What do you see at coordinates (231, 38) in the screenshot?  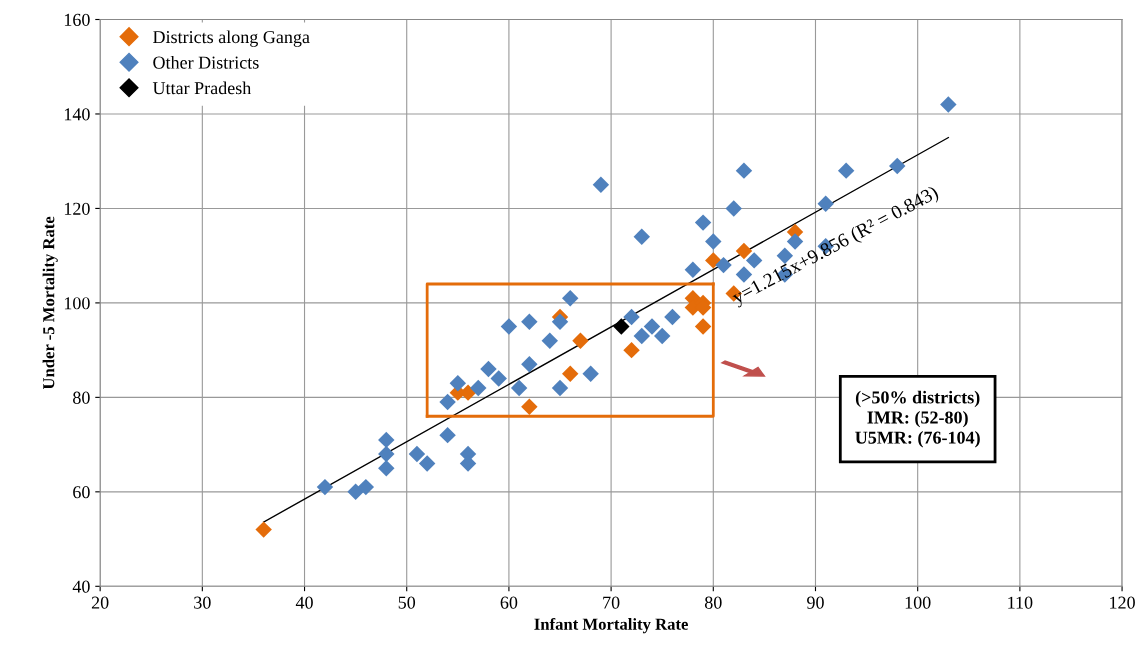 I see `legend-label: Districts along Ganga` at bounding box center [231, 38].